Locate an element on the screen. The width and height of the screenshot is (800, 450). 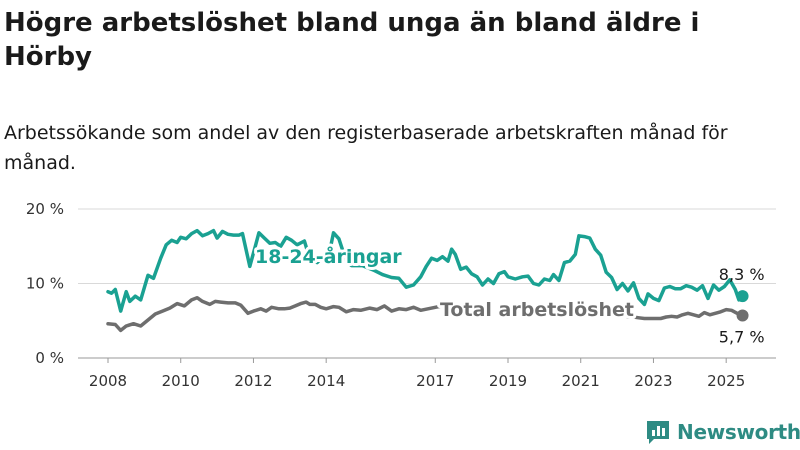
y-tick-label: 0 % is located at coordinates (49, 358).